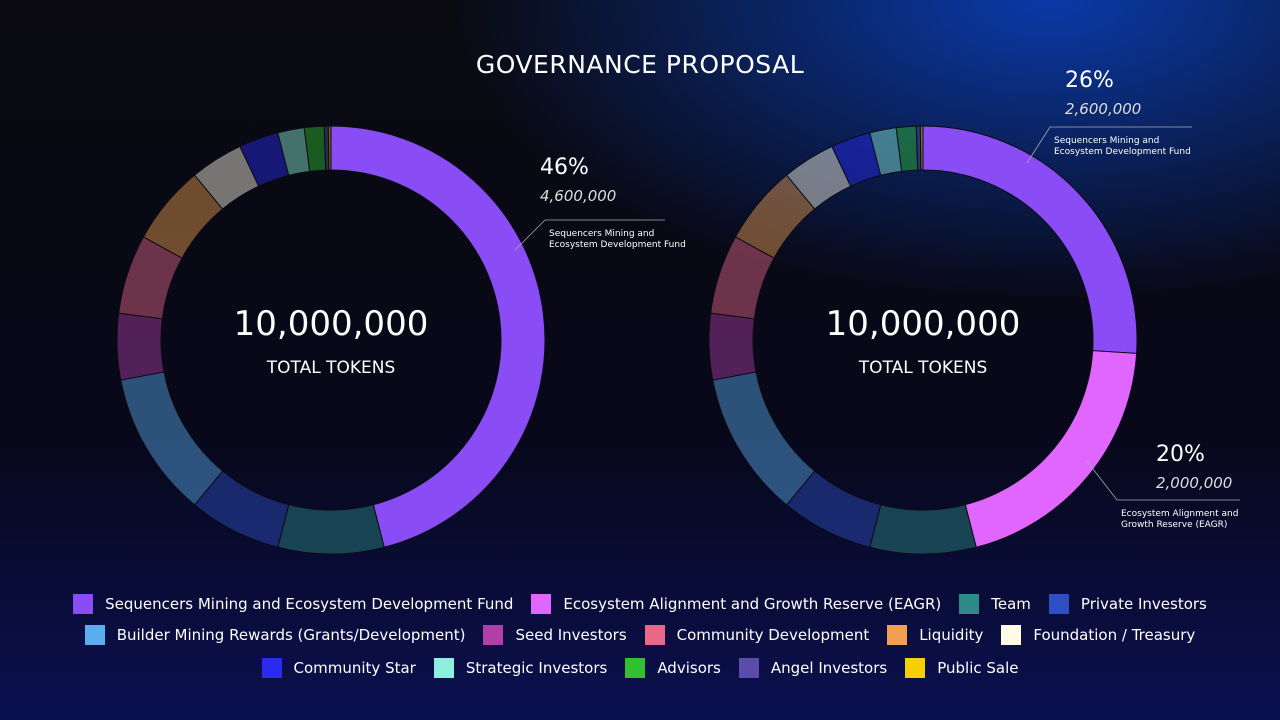  I want to click on legend-item: Community Development, so click(757, 635).